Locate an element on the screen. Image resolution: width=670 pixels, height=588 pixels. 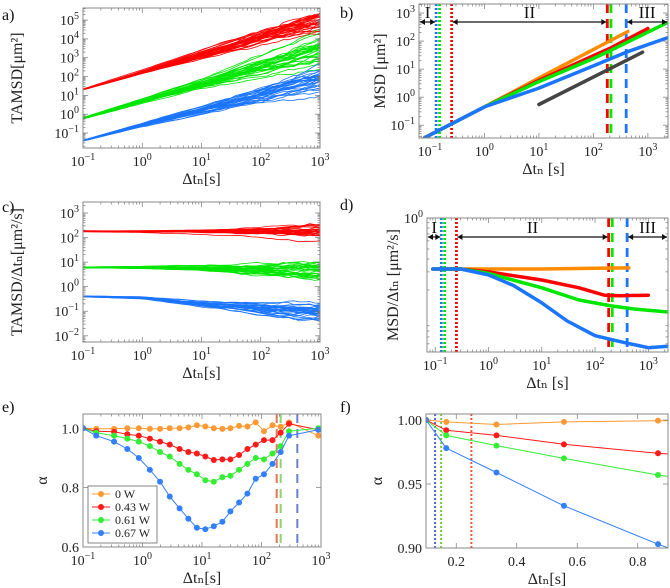
y-tick-label: 0.90 is located at coordinates (410, 549).